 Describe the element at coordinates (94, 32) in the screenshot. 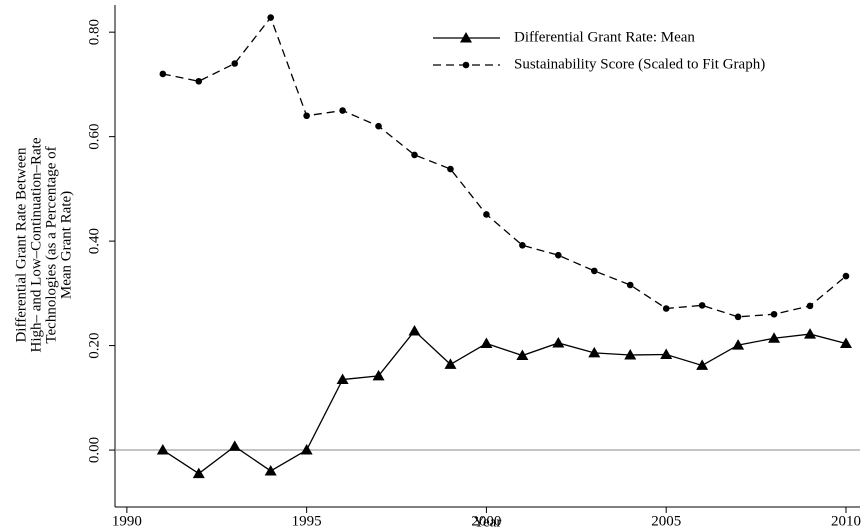

I see `y-tick-label: 0.80` at that location.